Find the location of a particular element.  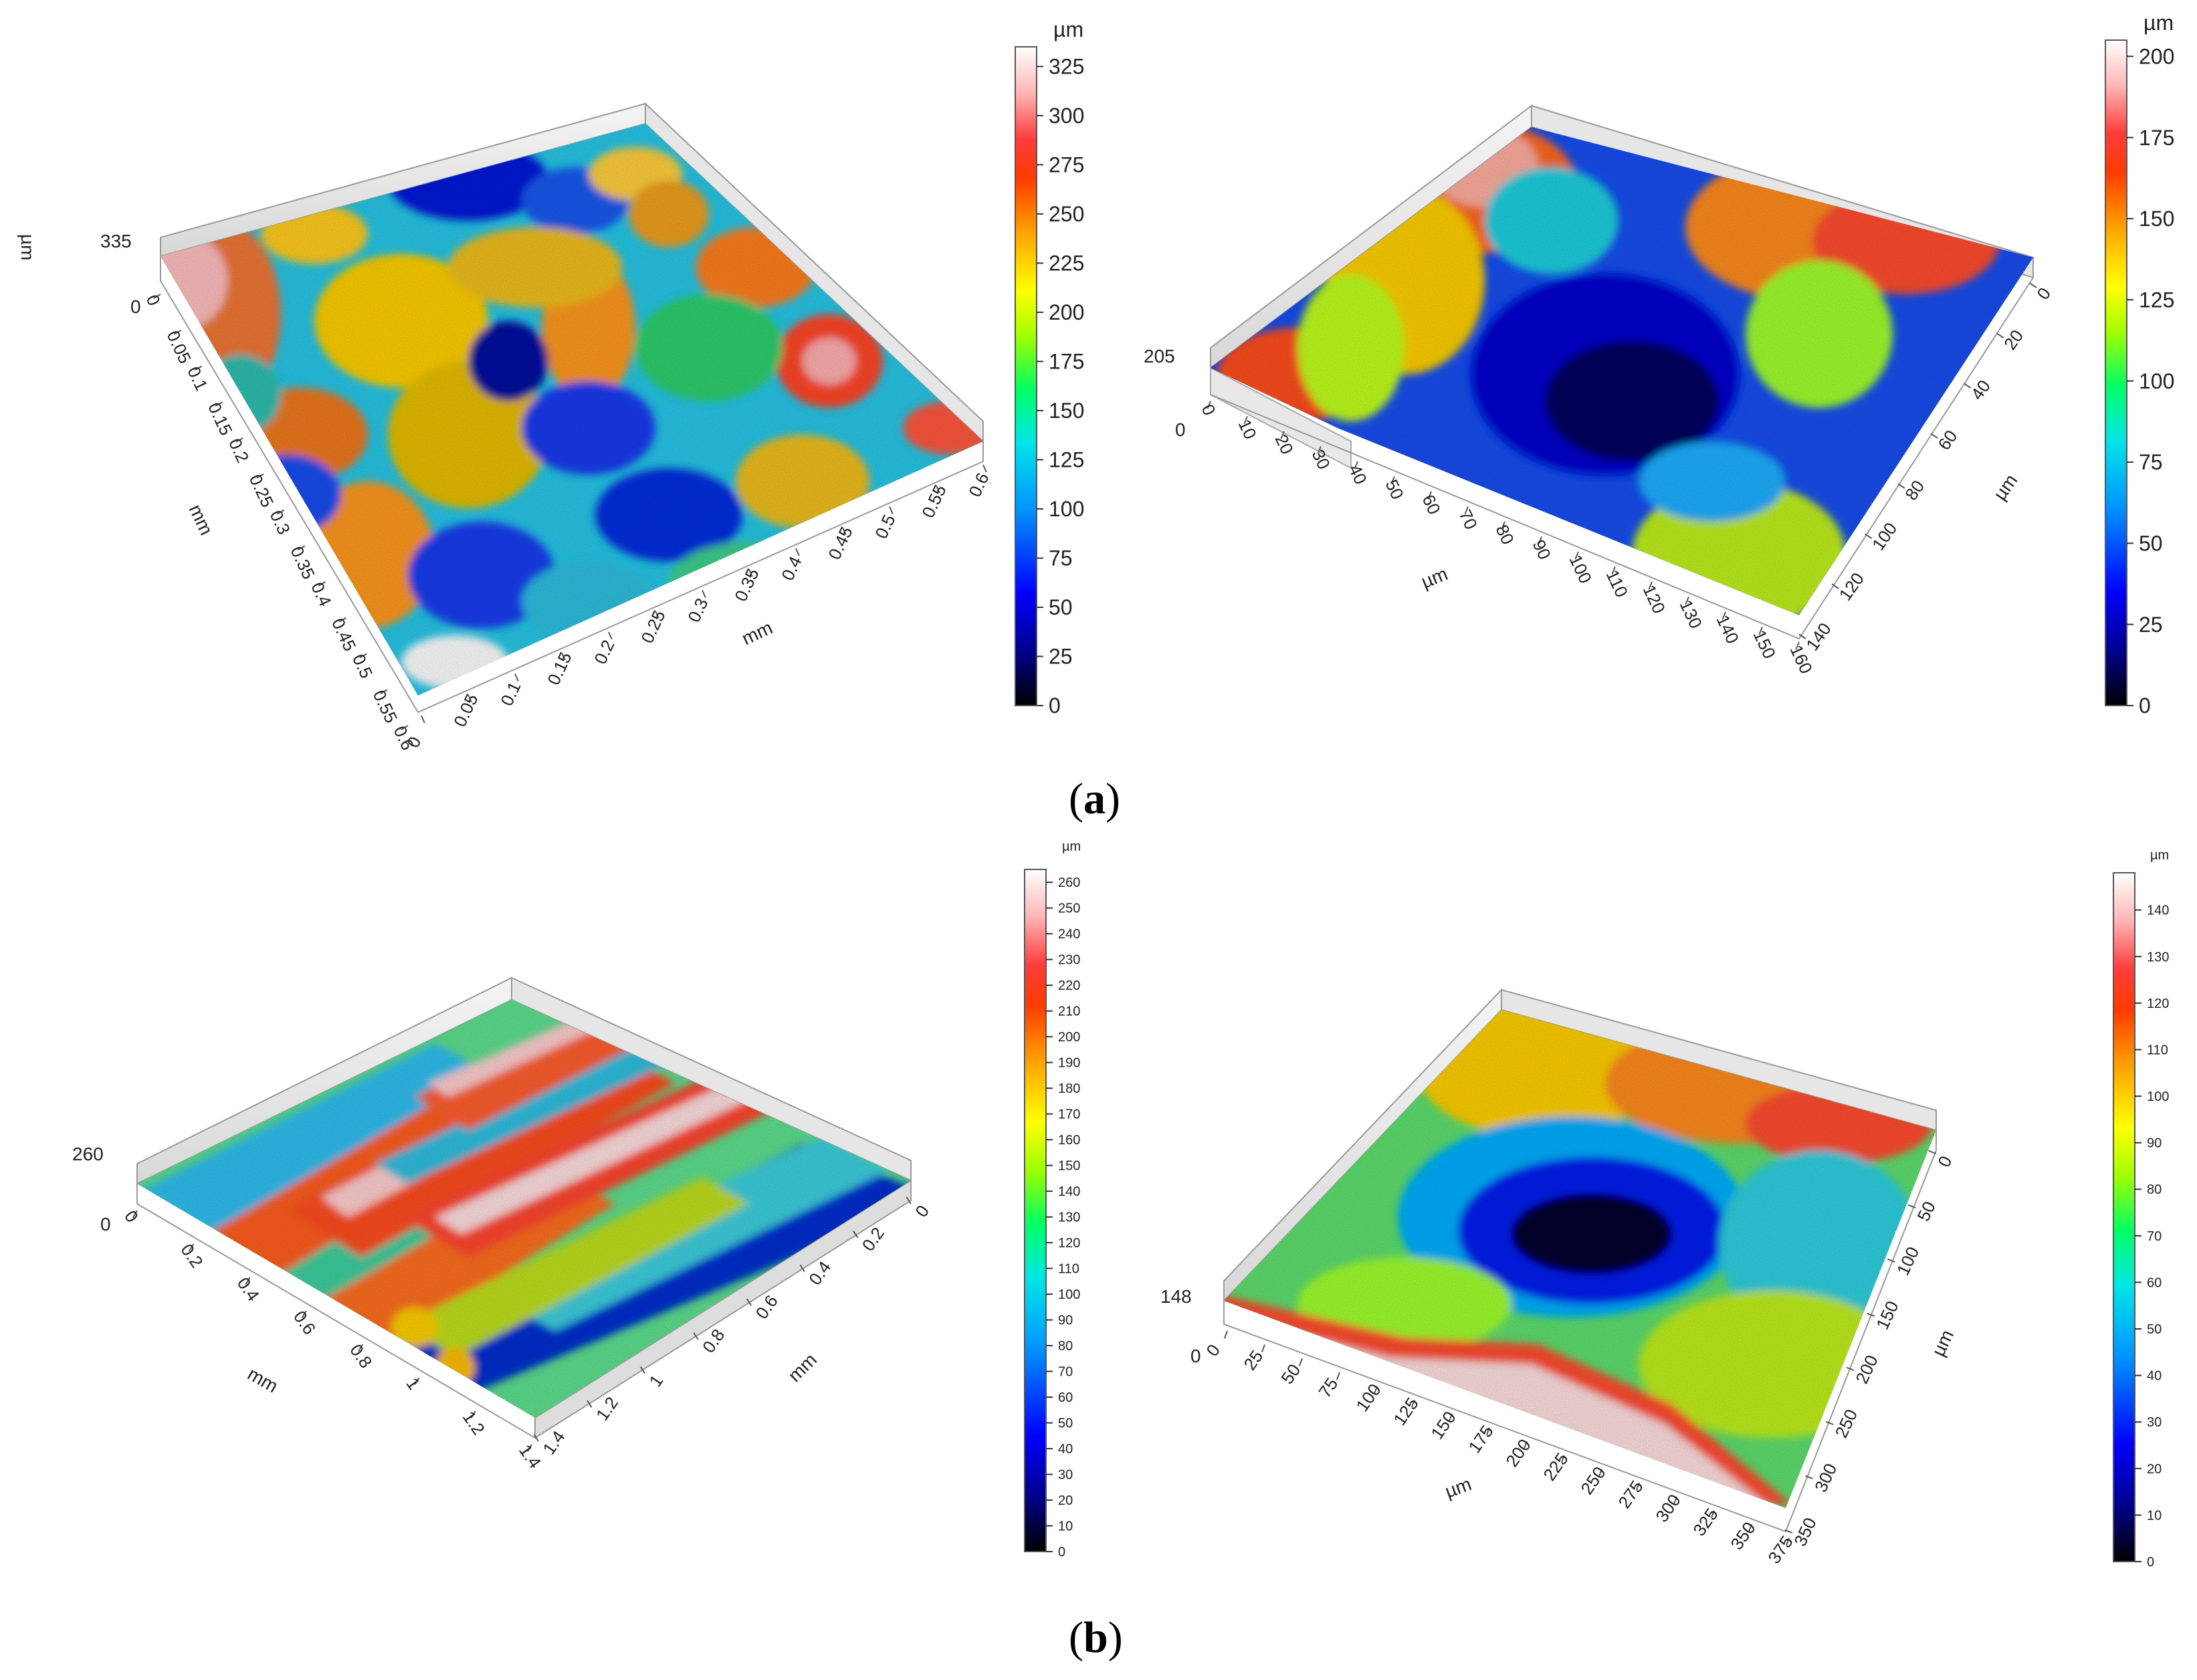

colorbar-tick-label: 325 is located at coordinates (1067, 67).